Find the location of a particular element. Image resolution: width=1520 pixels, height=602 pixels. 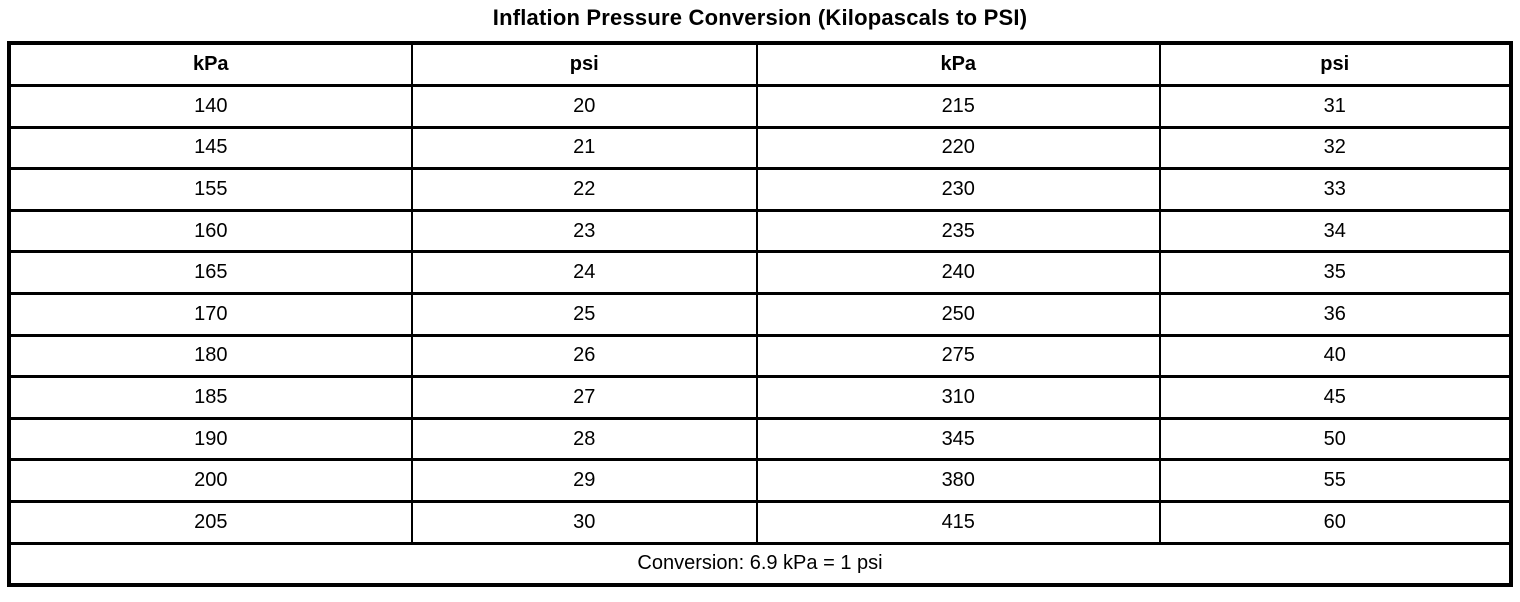

table-row: 155 22 230 33 is located at coordinates (760, 189).